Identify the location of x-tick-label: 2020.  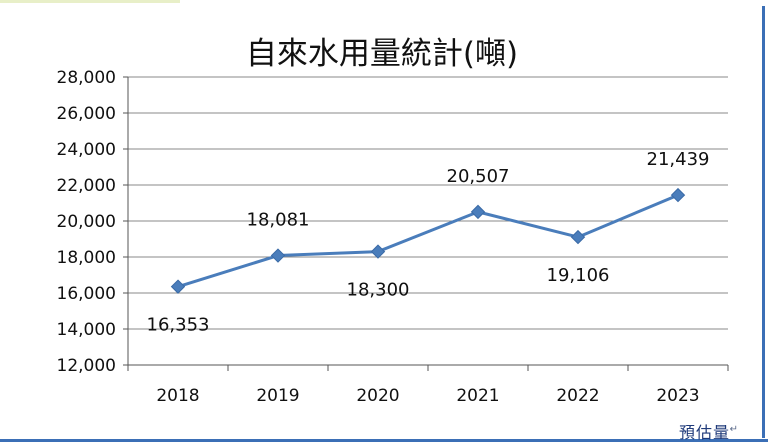
(377, 396).